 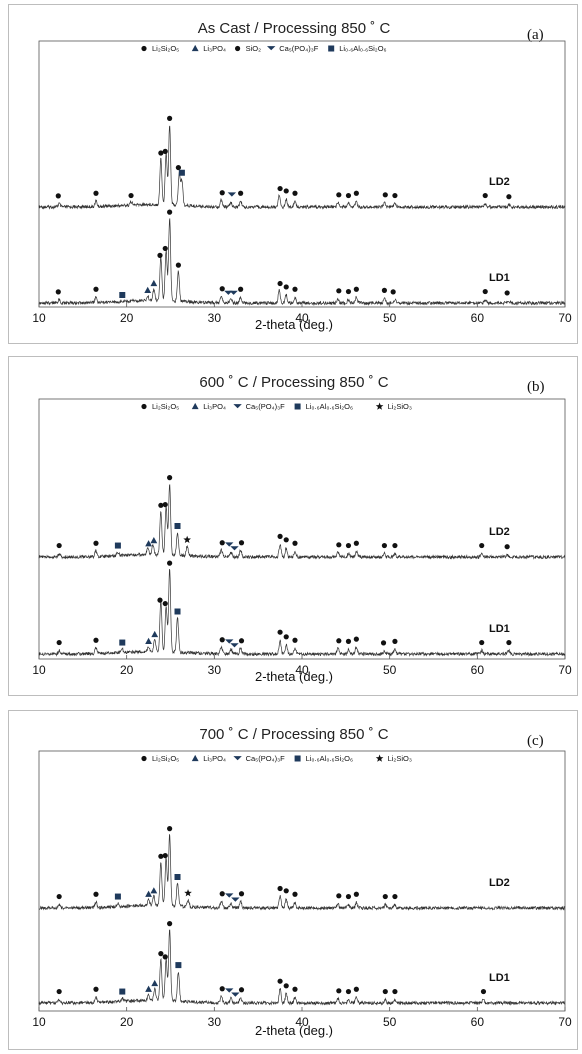 What do you see at coordinates (294, 28) in the screenshot?
I see `chart-title: As Cast / Processing 850 ˚ C` at bounding box center [294, 28].